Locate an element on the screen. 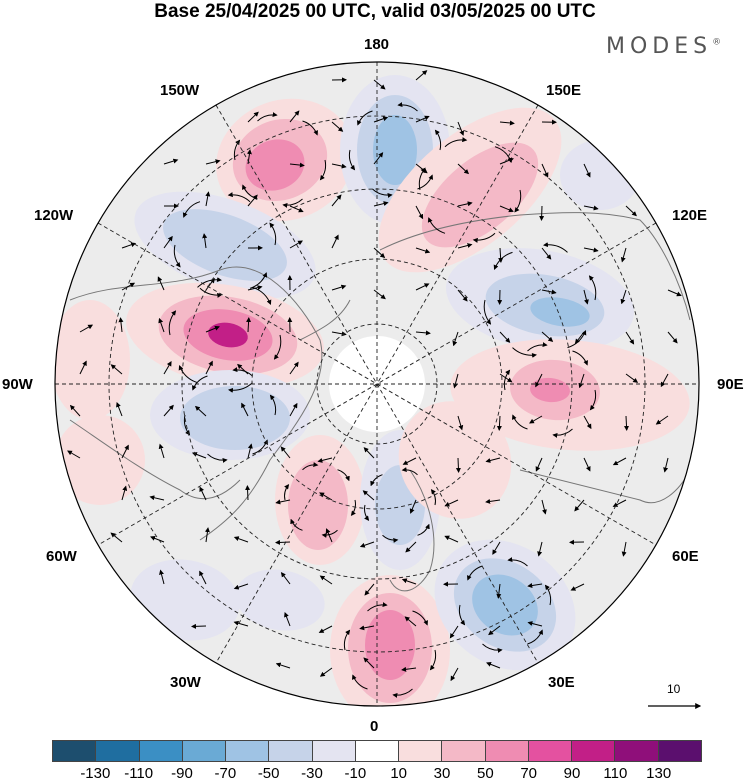 The height and width of the screenshot is (783, 750). lon-label-120w: 120W is located at coordinates (54, 215).